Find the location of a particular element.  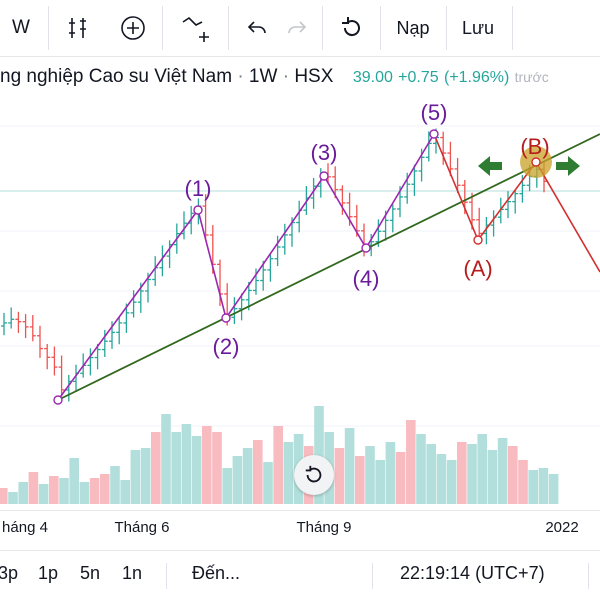

top-toolbar: W Nạp Lưu is located at coordinates (300, 28).